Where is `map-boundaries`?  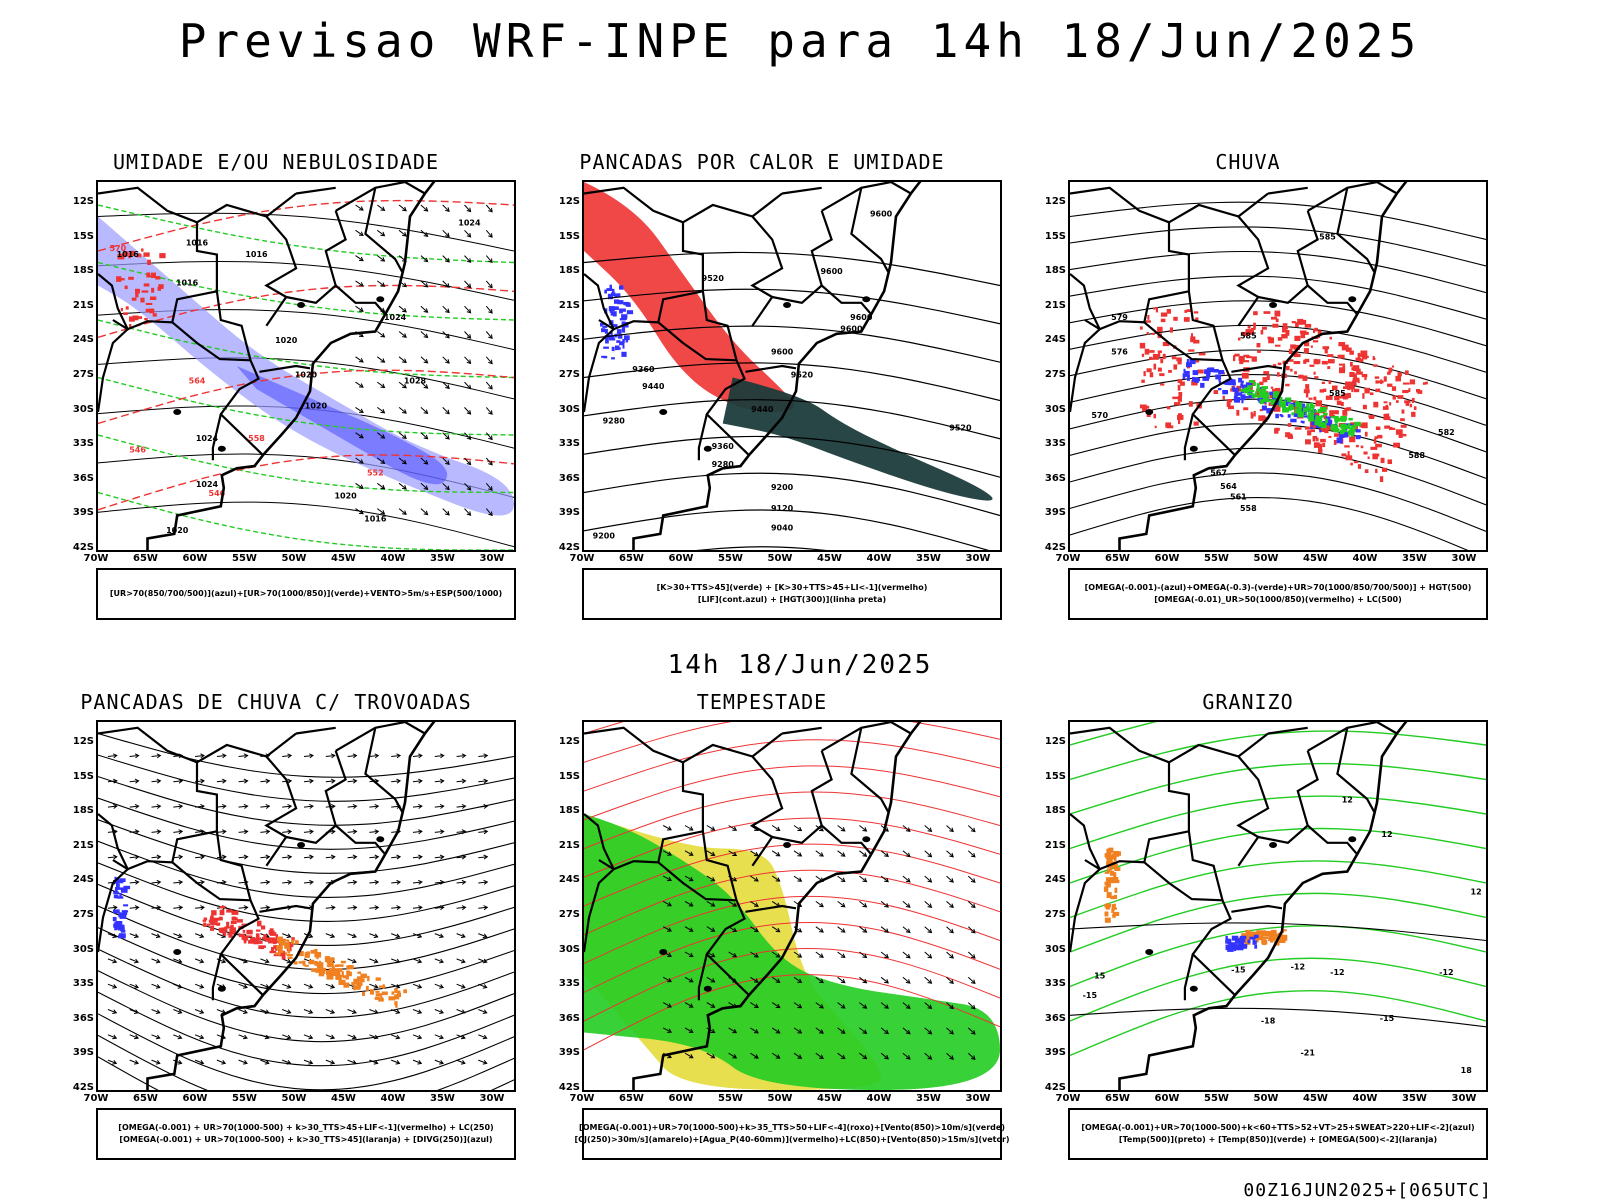 map-boundaries is located at coordinates (753, 906).